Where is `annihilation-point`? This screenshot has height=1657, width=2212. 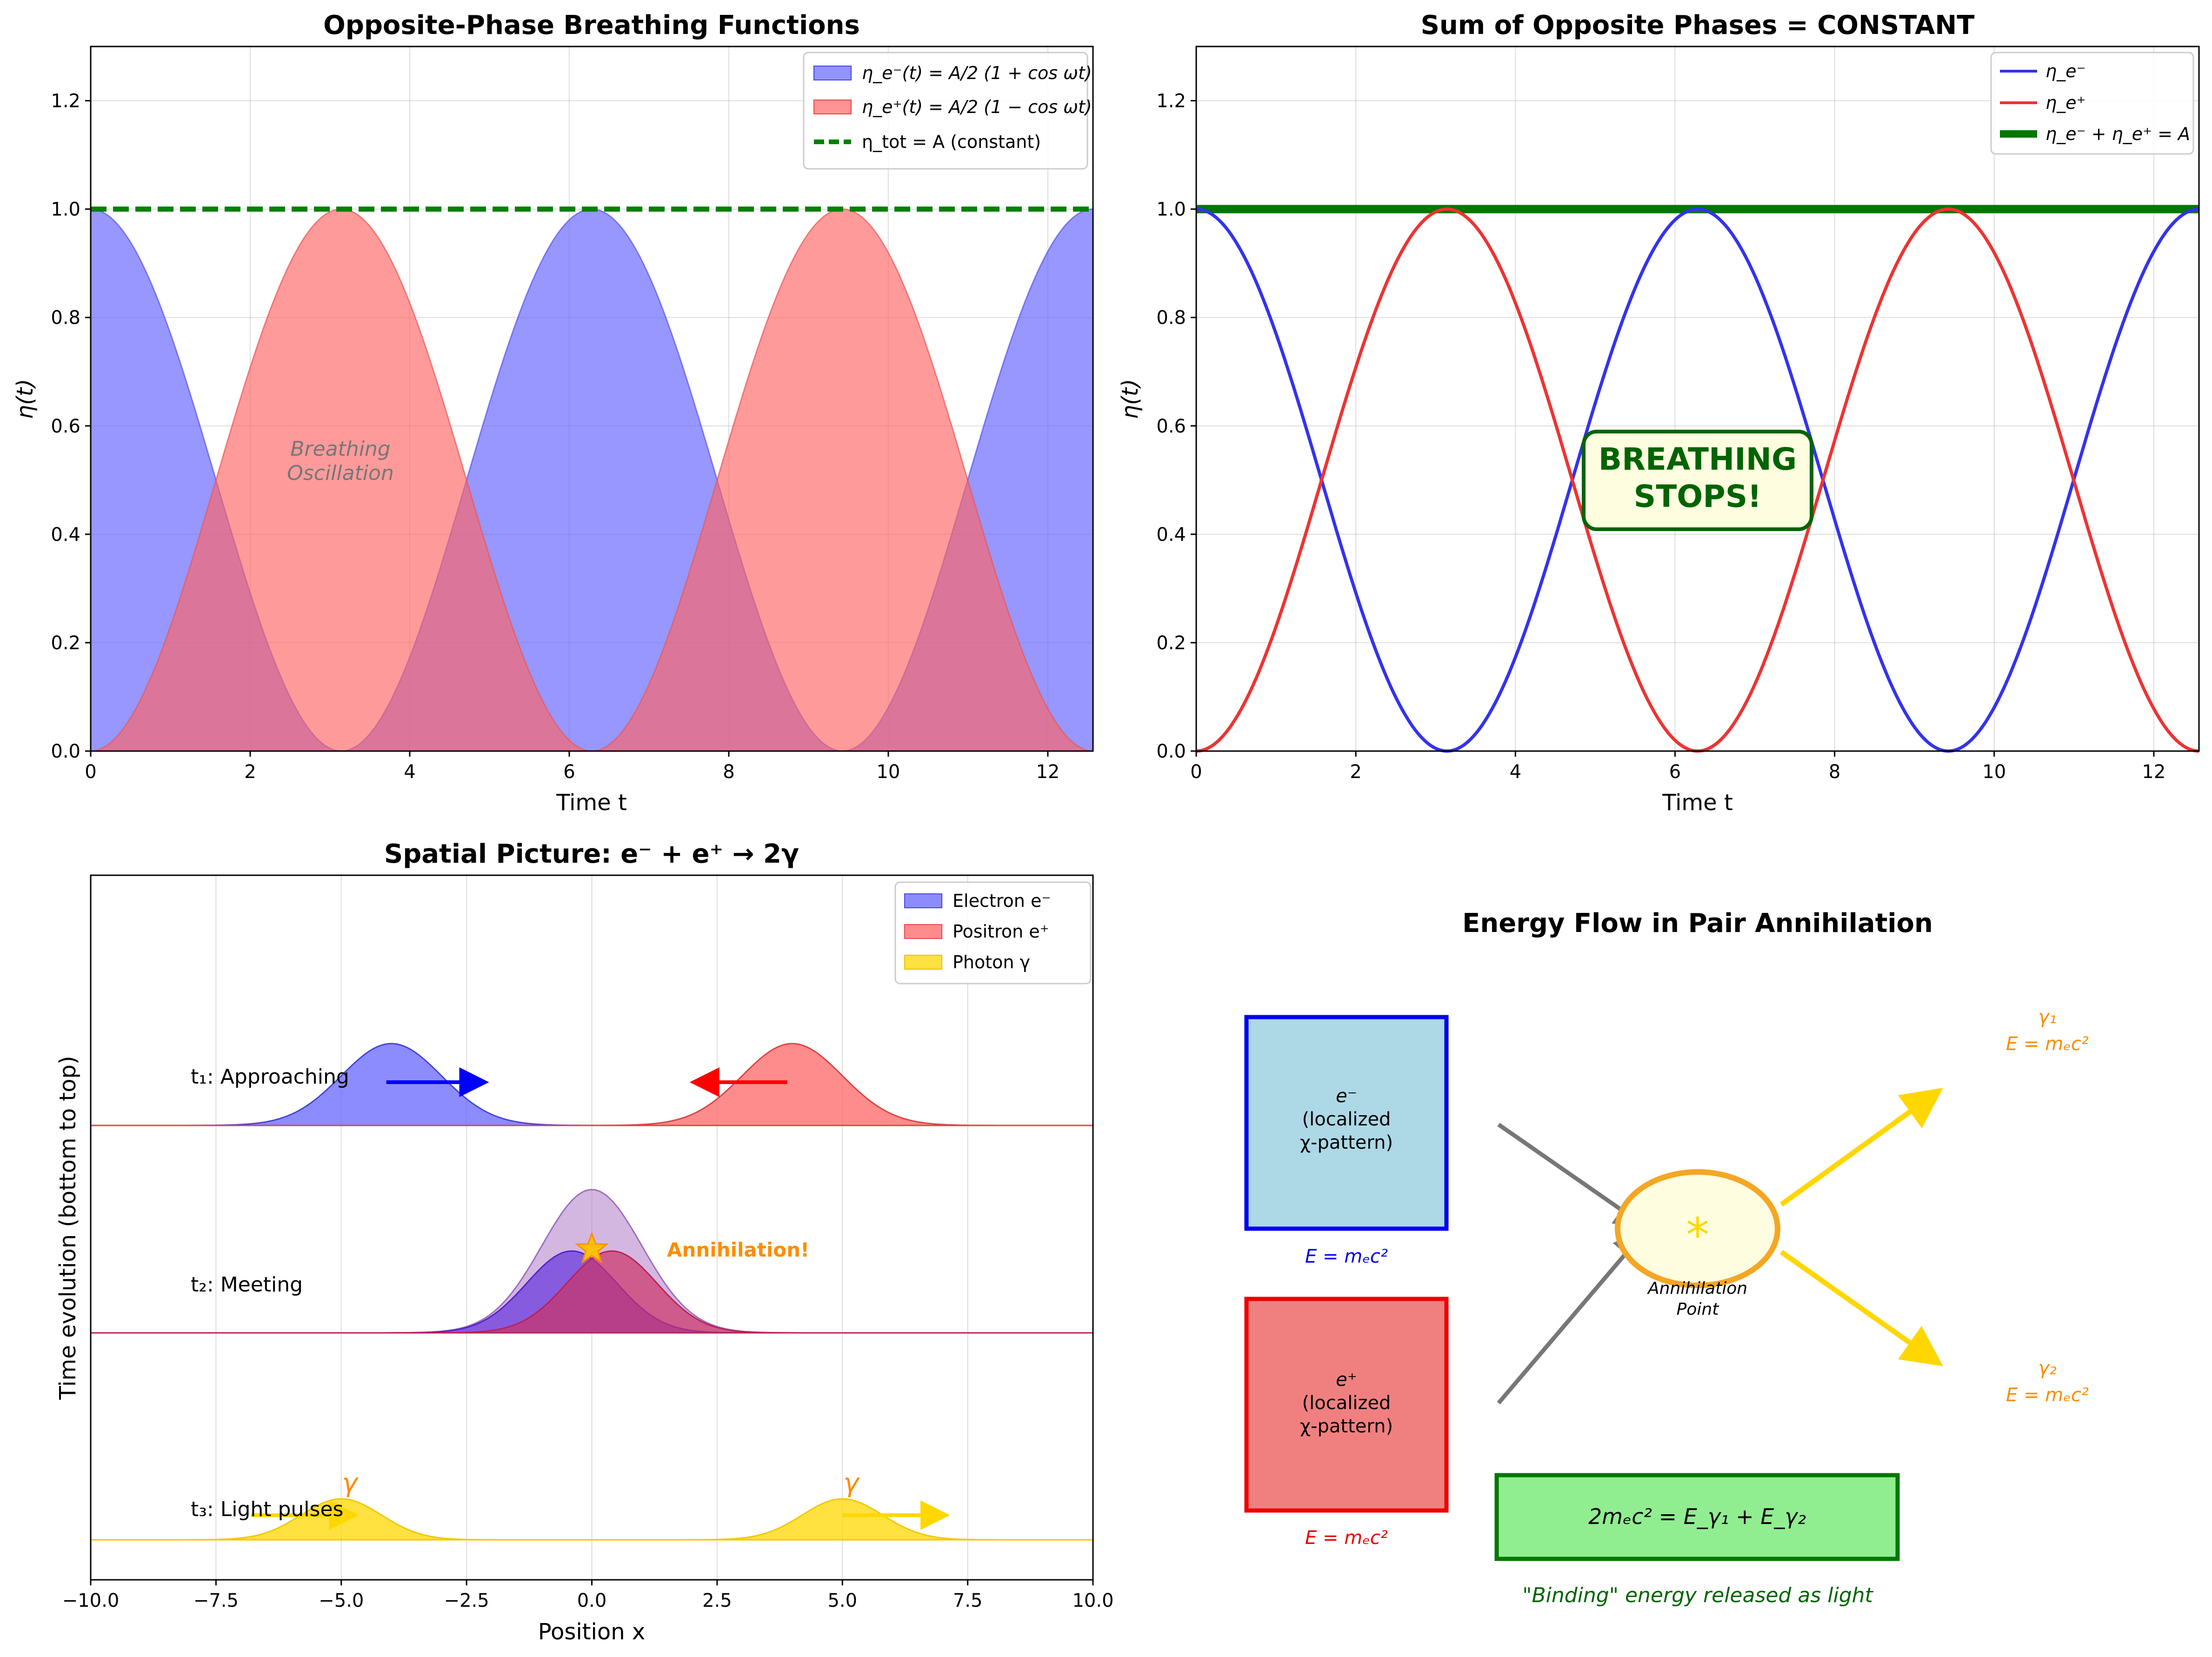 annihilation-point is located at coordinates (1697, 1228).